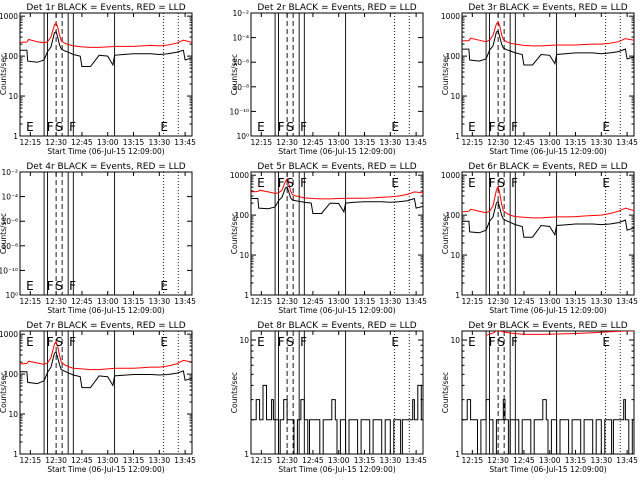 The width and height of the screenshot is (640, 480). What do you see at coordinates (9, 221) in the screenshot?
I see `y-tick-label: 10⁻⁶` at bounding box center [9, 221].